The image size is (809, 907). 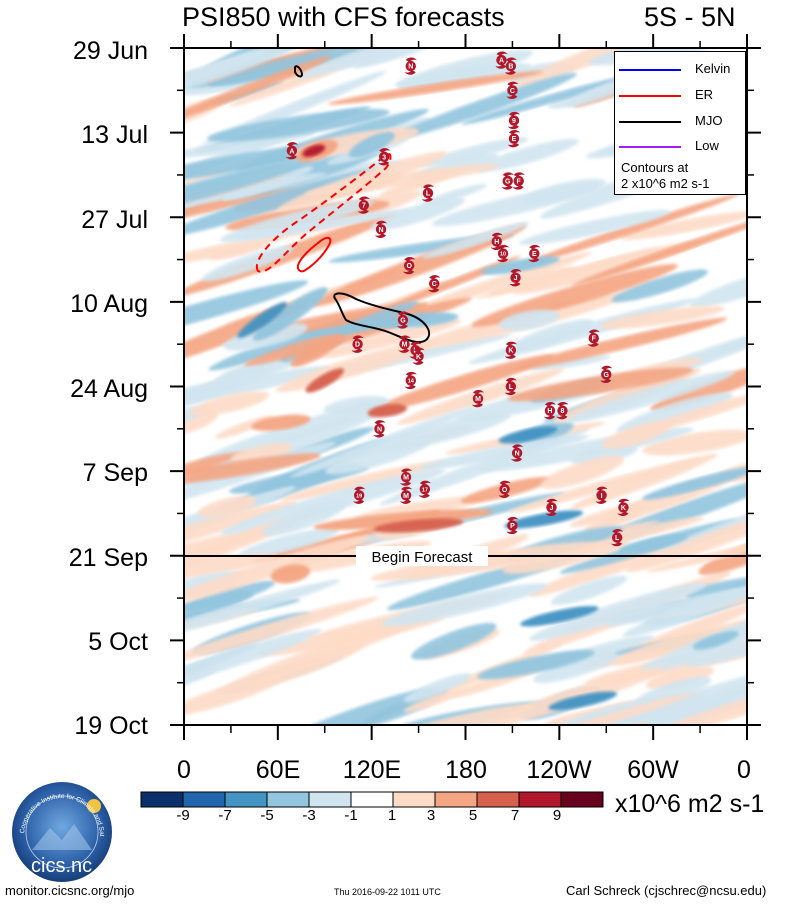 I want to click on svg-text: 14, so click(x=411, y=382).